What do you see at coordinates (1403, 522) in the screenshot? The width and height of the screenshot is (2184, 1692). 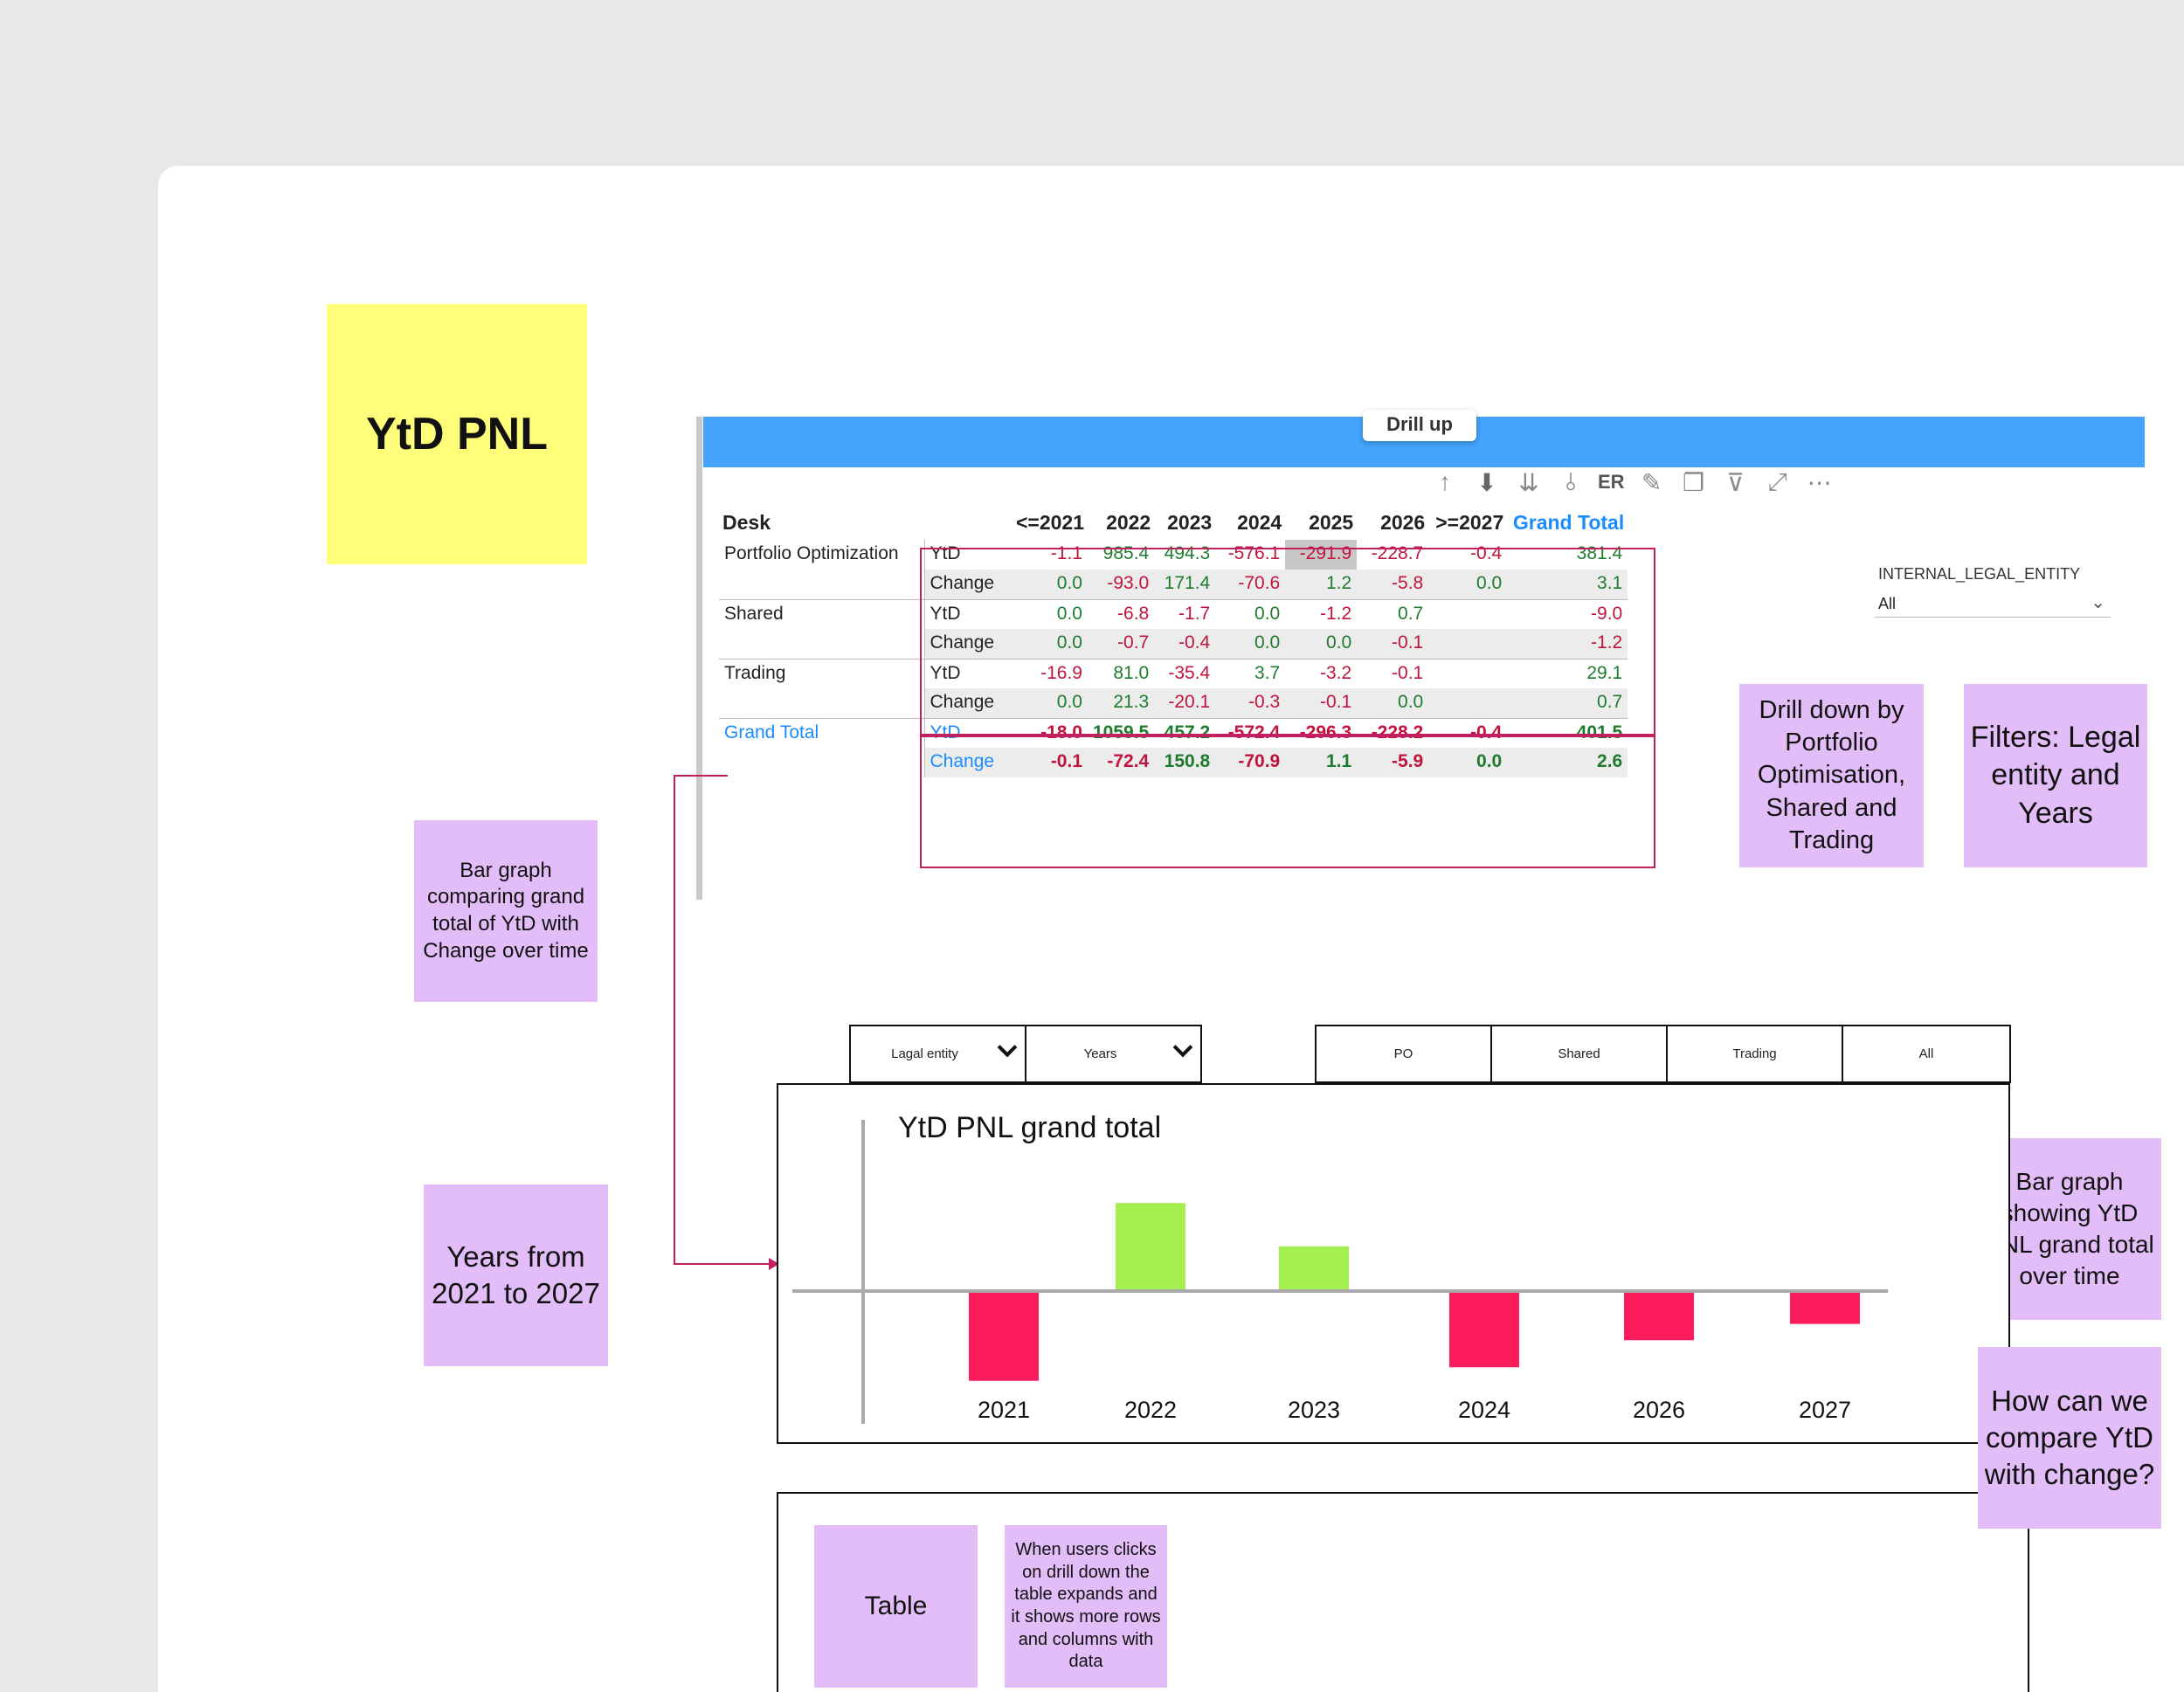 I see `year-header: 2026` at bounding box center [1403, 522].